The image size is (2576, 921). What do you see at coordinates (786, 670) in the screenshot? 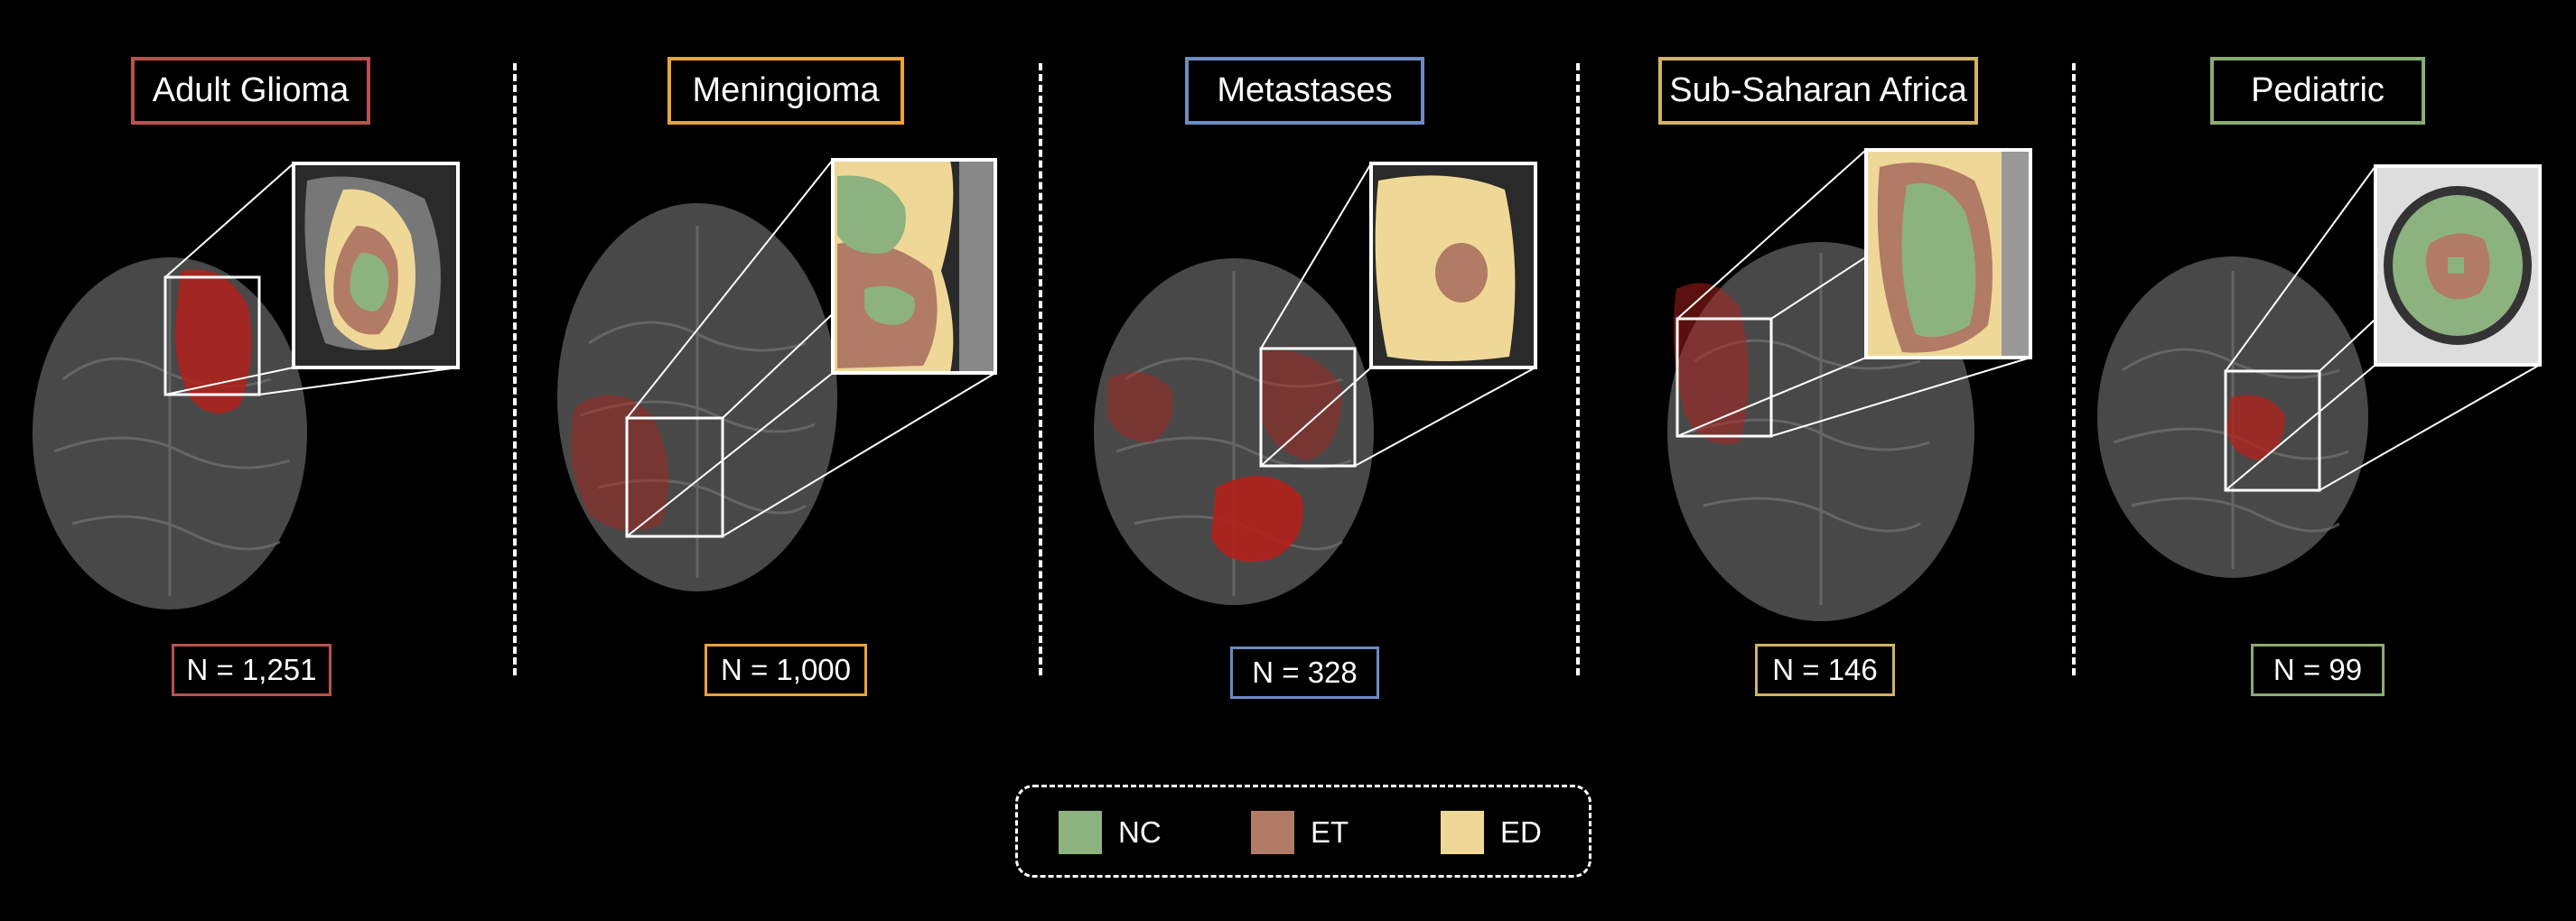
I see `sample-count: N = 1,000` at bounding box center [786, 670].